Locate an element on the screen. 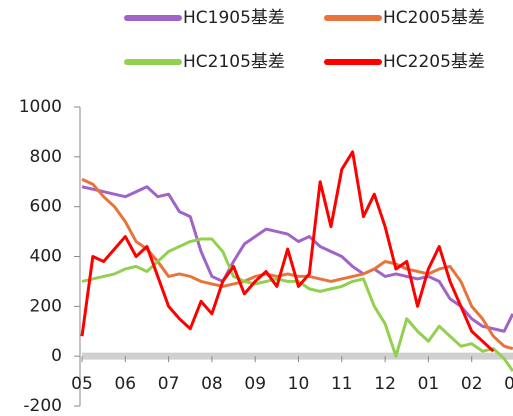  y-tick-label: 0 is located at coordinates (56, 356).